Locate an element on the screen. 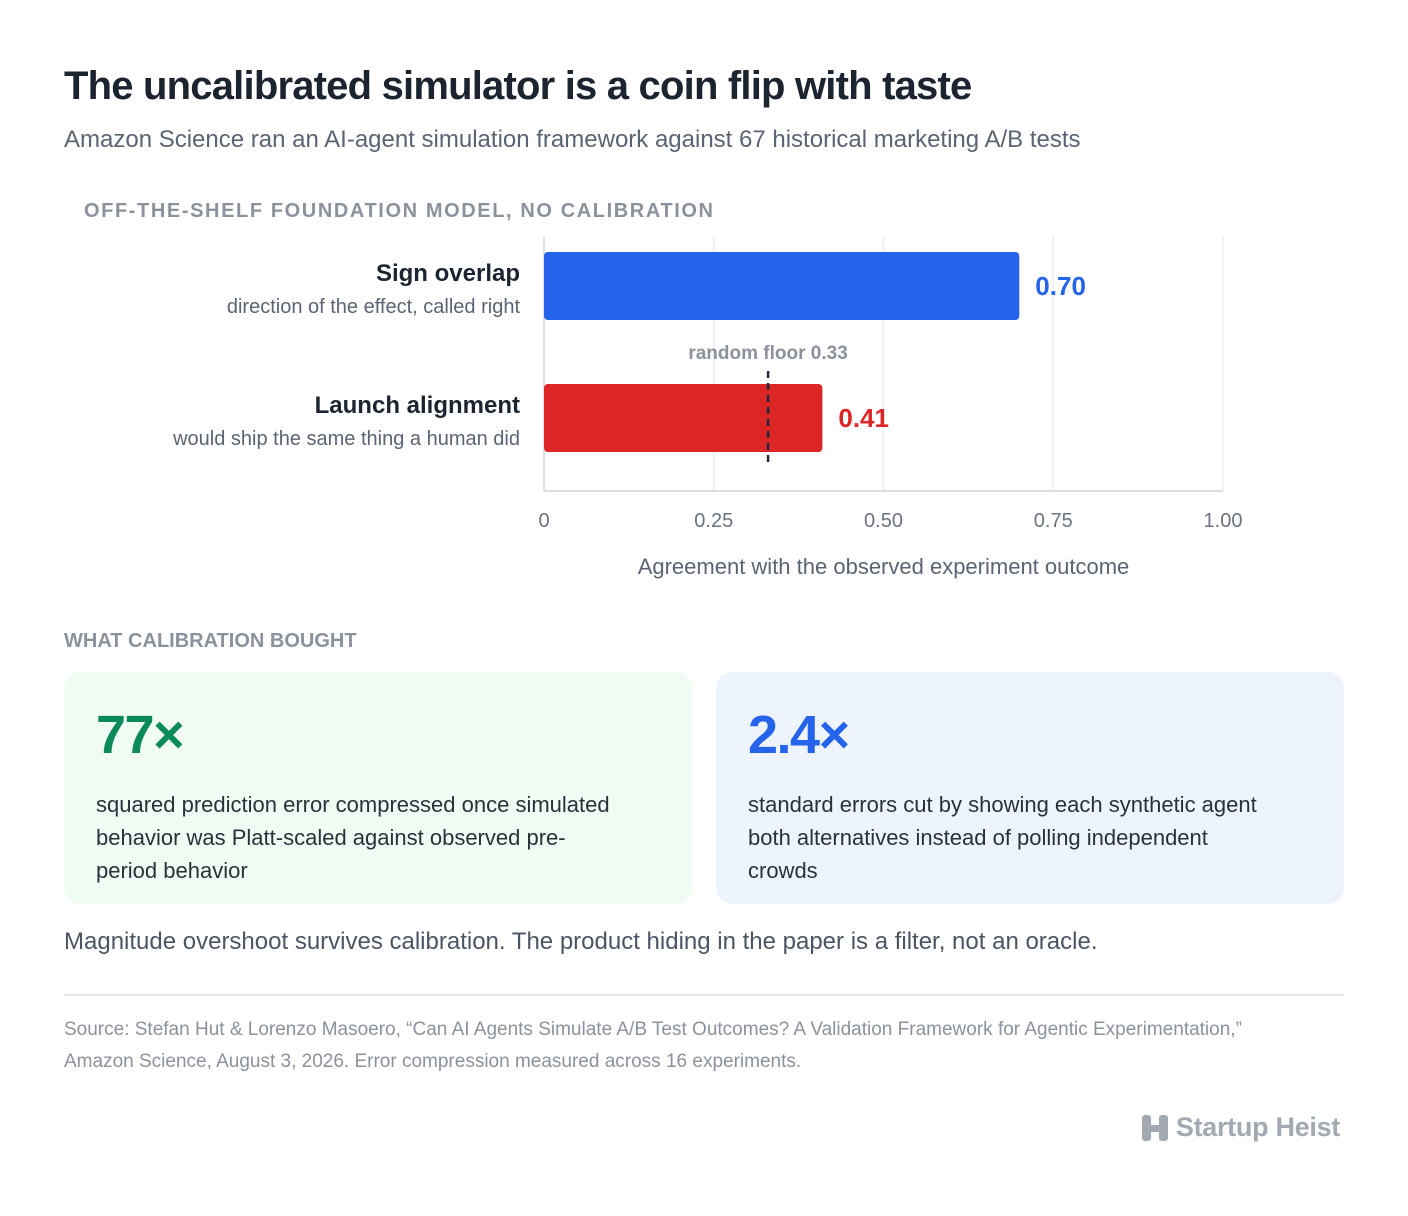  brand-logo: Startup Heist is located at coordinates (1240, 1127).